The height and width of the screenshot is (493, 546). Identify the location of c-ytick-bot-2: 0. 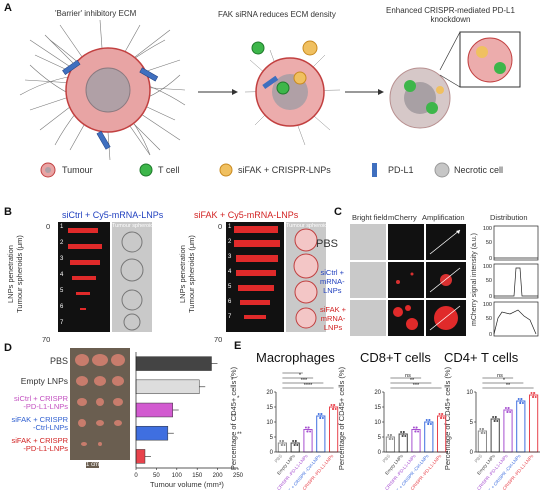
(490, 297).